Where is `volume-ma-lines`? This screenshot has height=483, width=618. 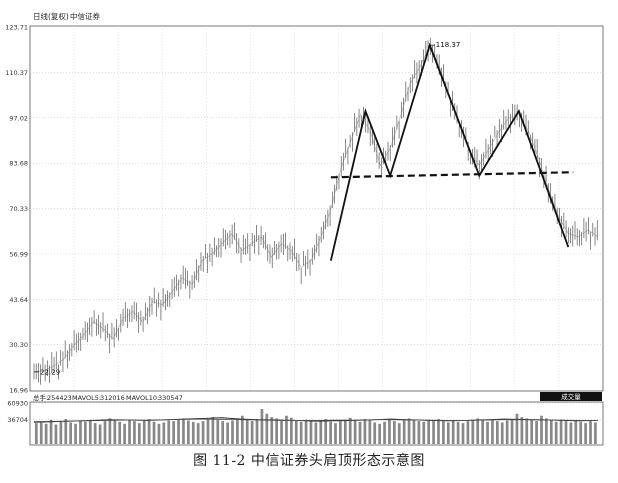 volume-ma-lines is located at coordinates (316, 420).